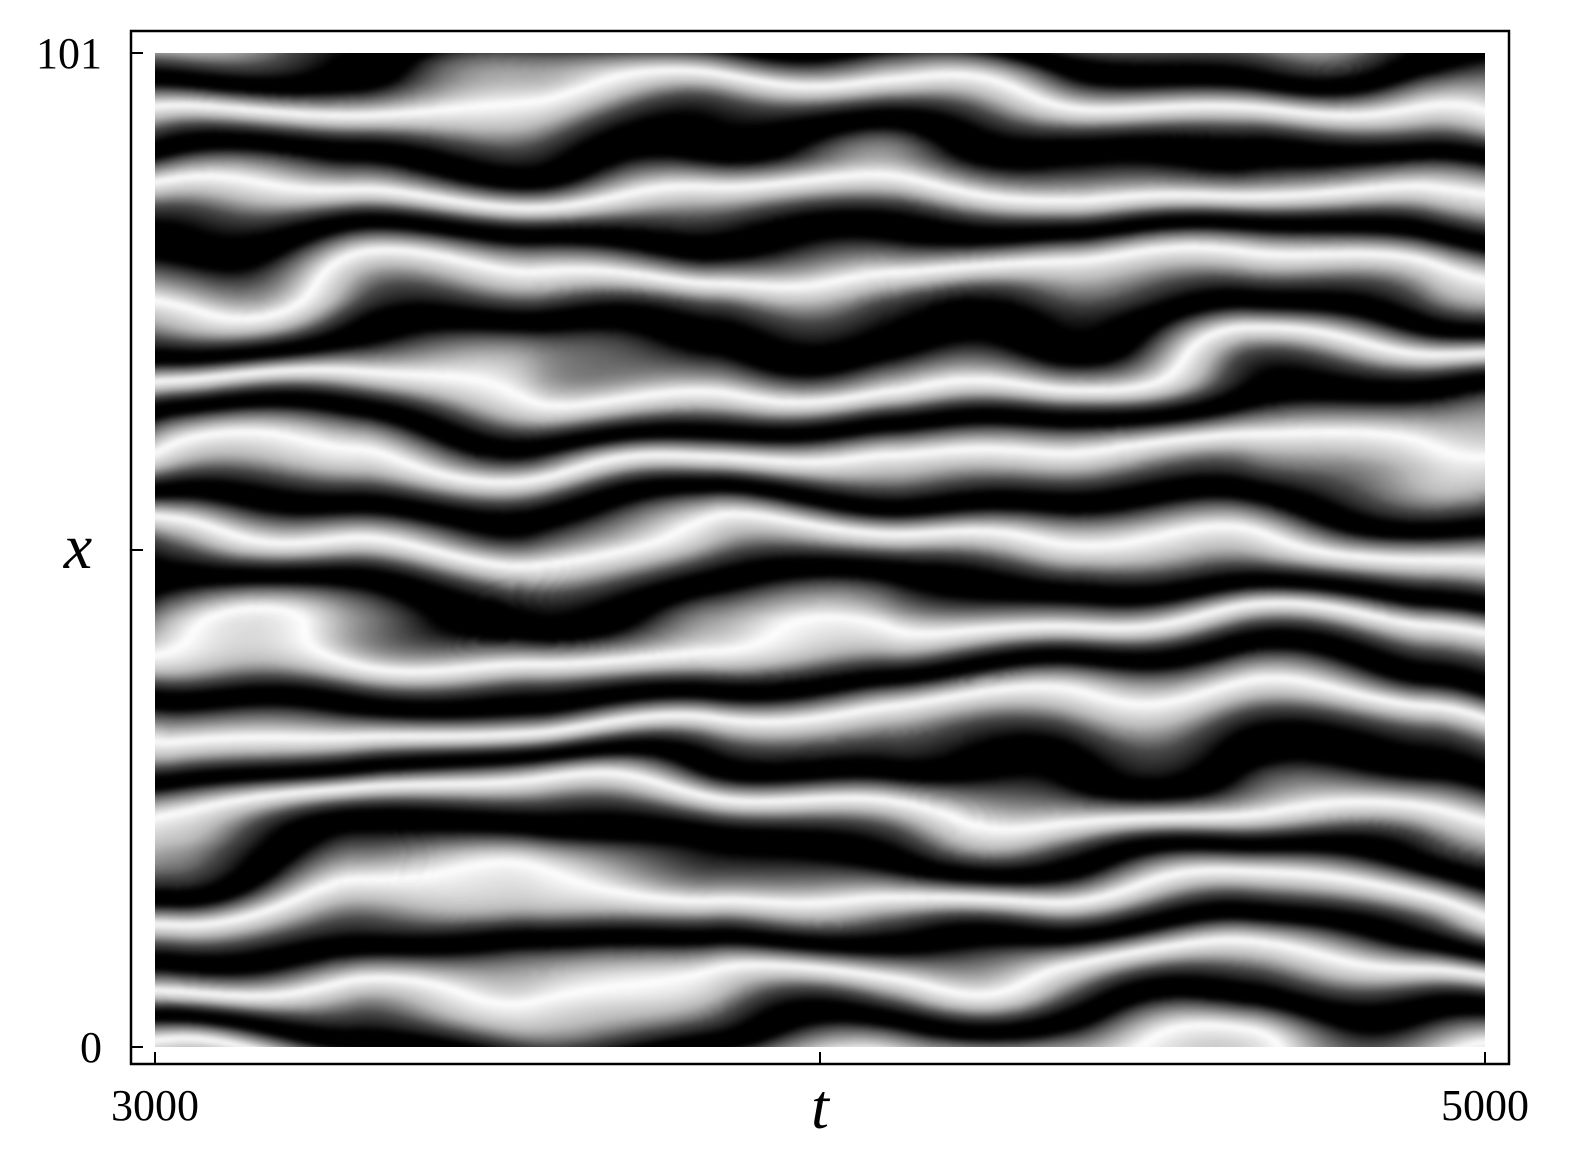  I want to click on x-axis-ticks: 3000 5000, so click(820, 1091).